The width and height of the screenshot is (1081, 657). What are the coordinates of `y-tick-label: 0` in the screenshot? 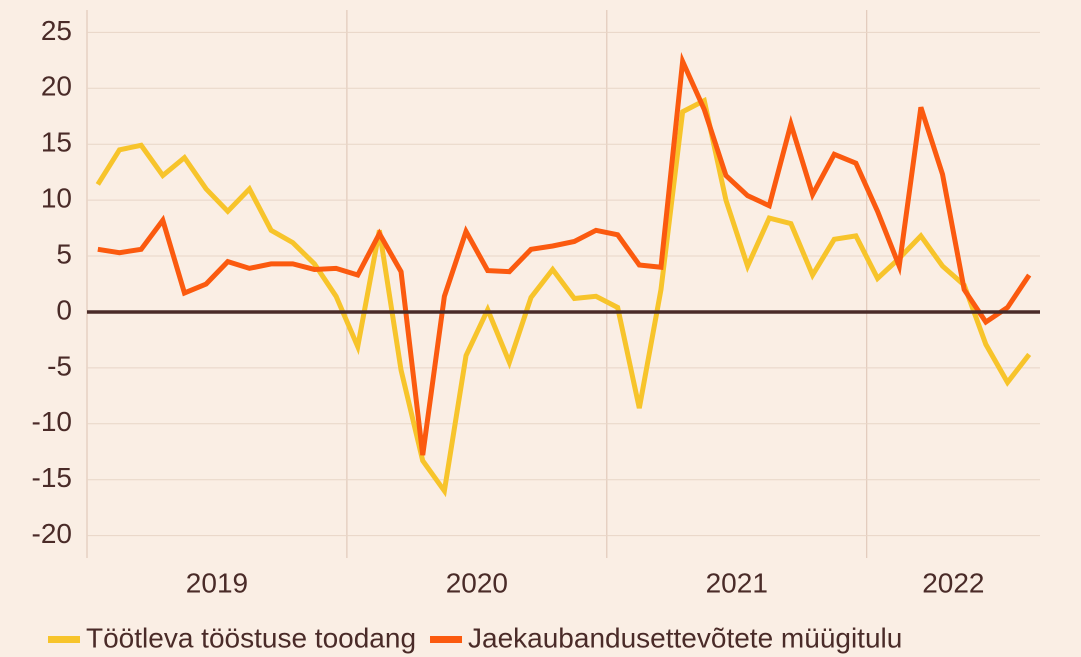 It's located at (64, 309).